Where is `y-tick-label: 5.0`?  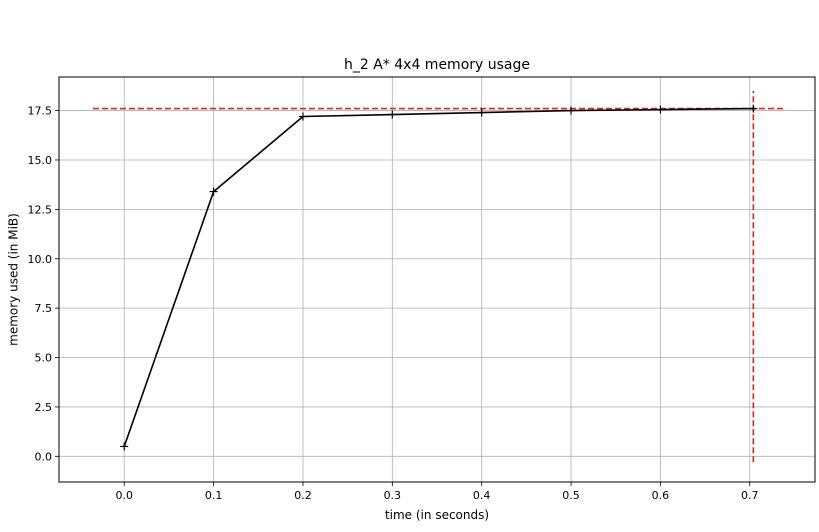 y-tick-label: 5.0 is located at coordinates (44, 358).